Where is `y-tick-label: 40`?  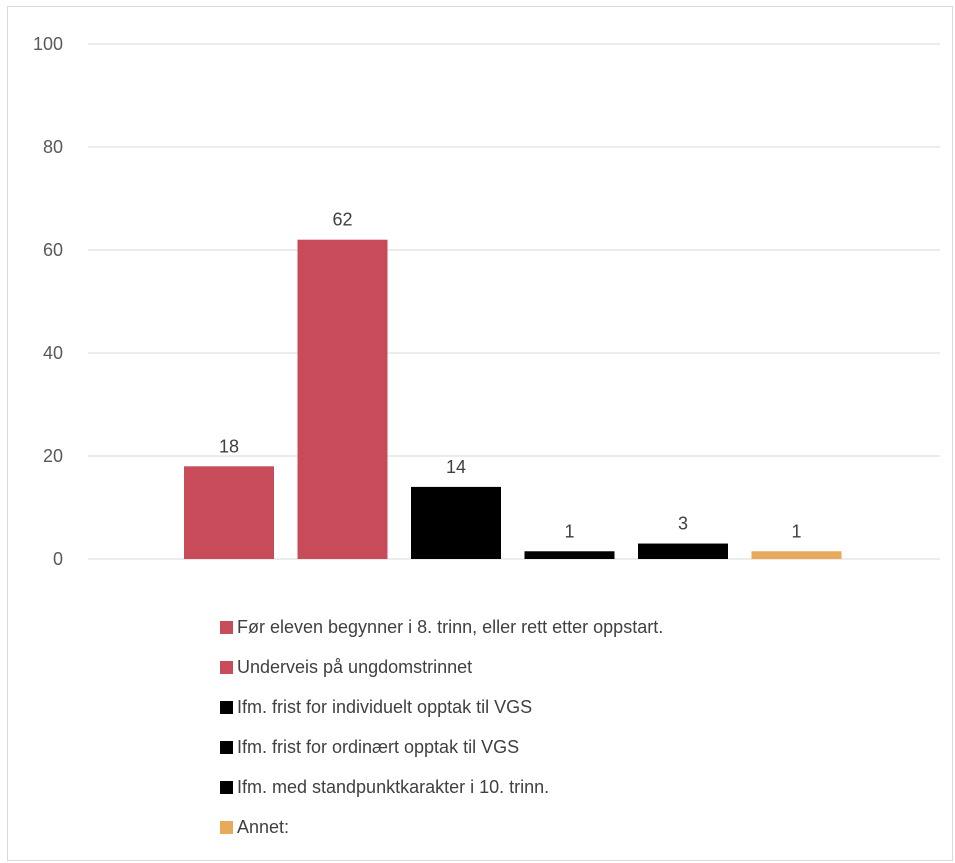
y-tick-label: 40 is located at coordinates (53, 353).